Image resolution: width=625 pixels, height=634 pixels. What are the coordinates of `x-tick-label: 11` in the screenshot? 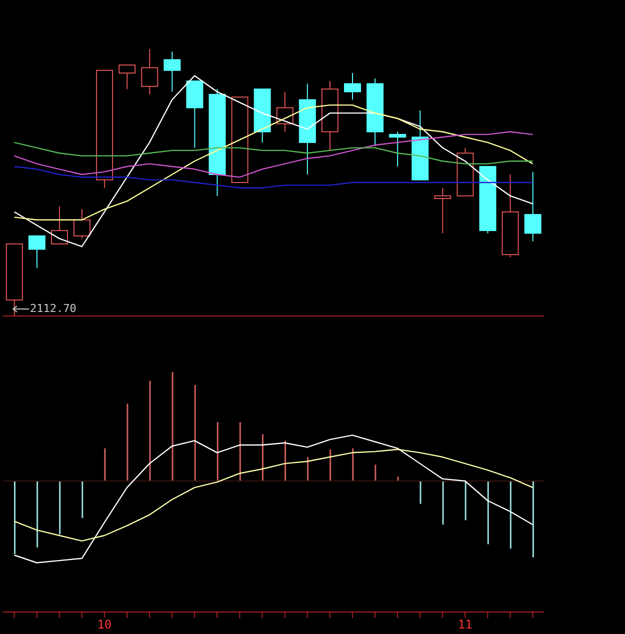 It's located at (465, 625).